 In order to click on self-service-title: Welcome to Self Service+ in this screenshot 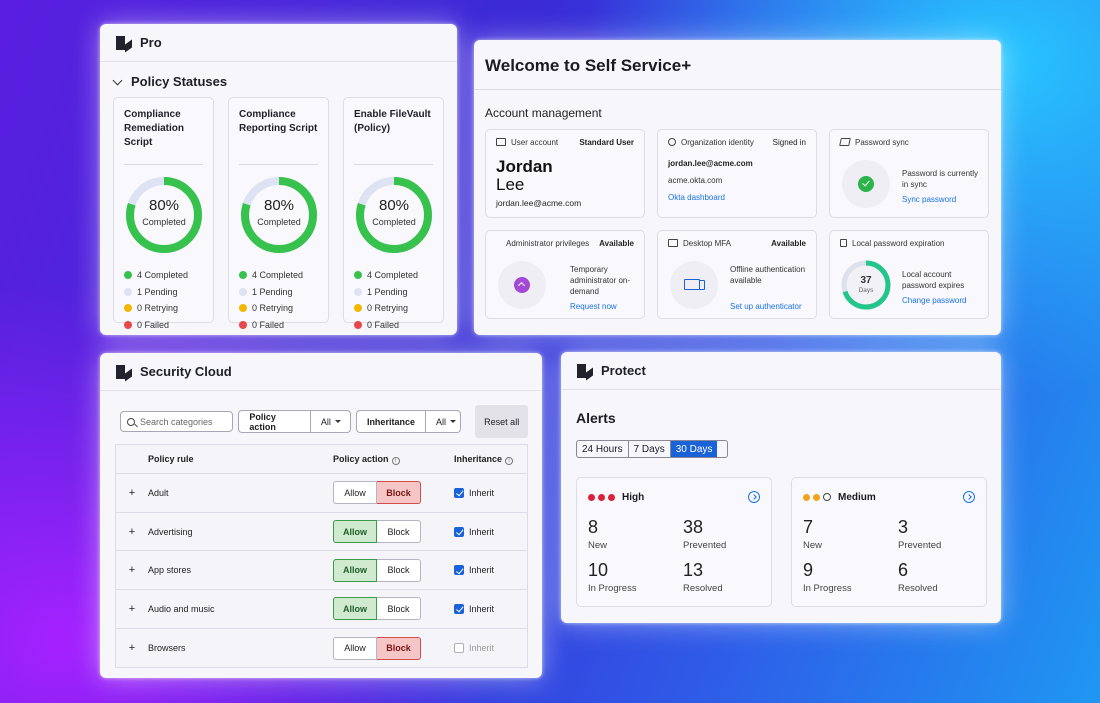, I will do `click(737, 65)`.